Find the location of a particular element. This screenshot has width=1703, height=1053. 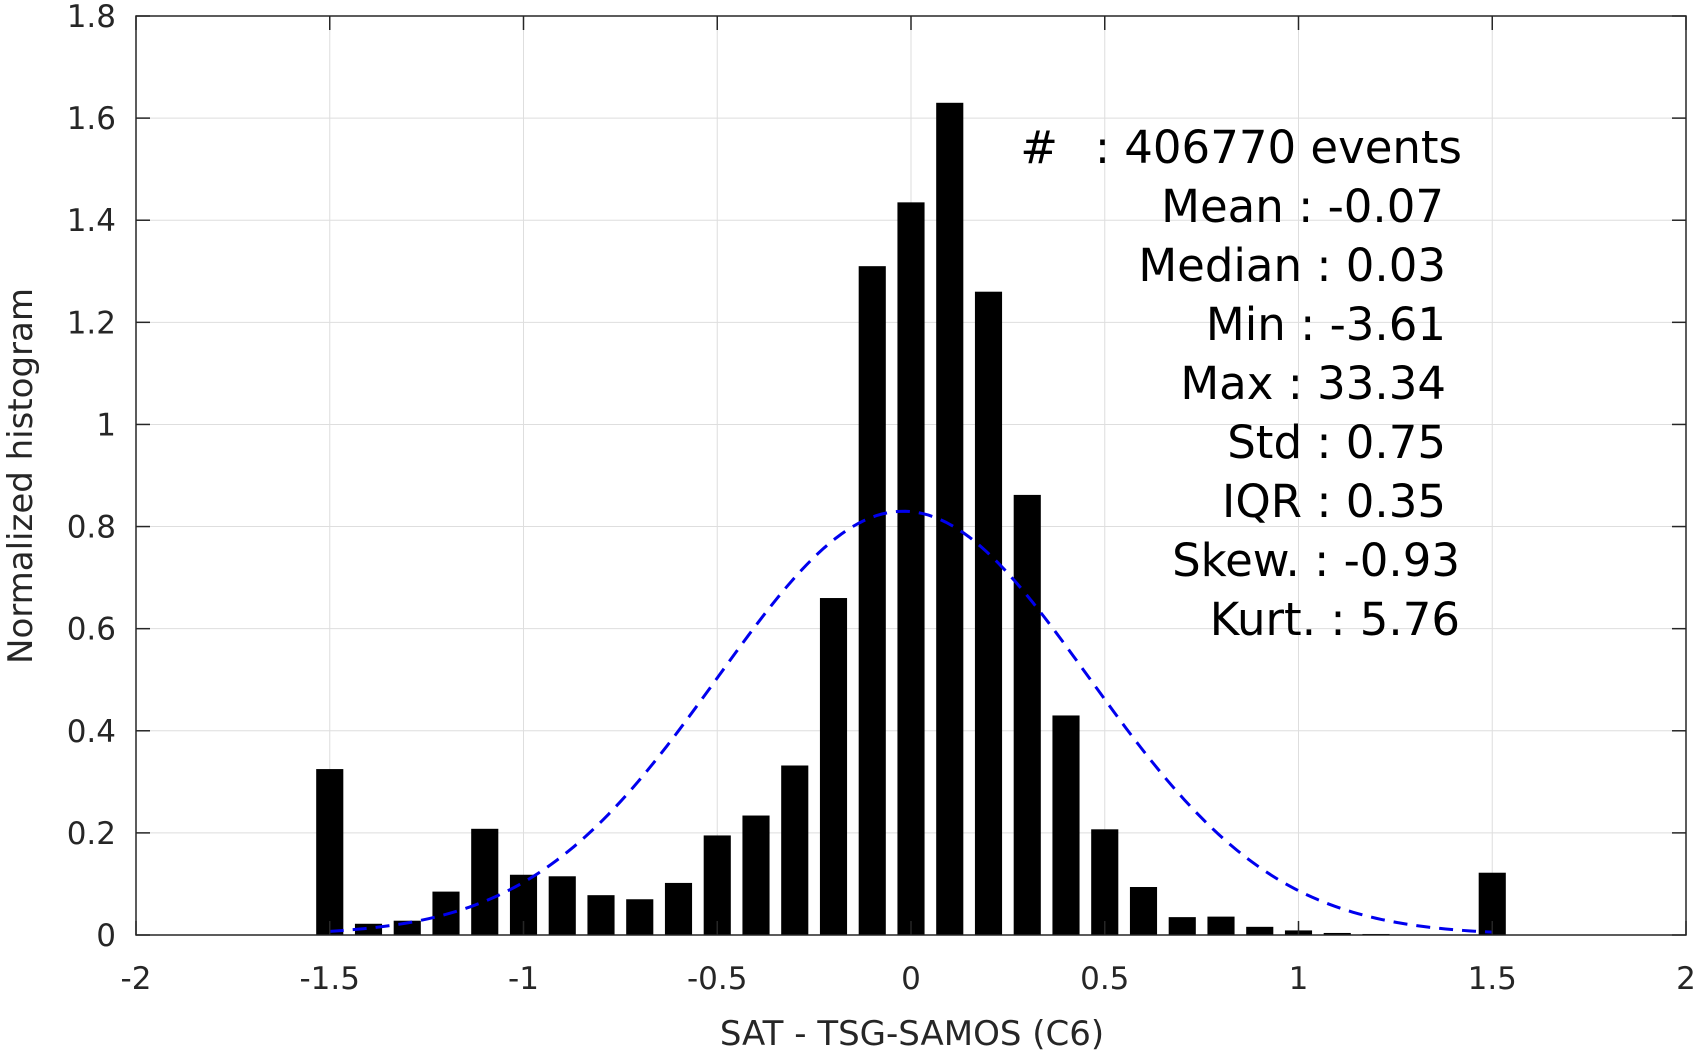

stat-value: -0.07 is located at coordinates (1386, 206).